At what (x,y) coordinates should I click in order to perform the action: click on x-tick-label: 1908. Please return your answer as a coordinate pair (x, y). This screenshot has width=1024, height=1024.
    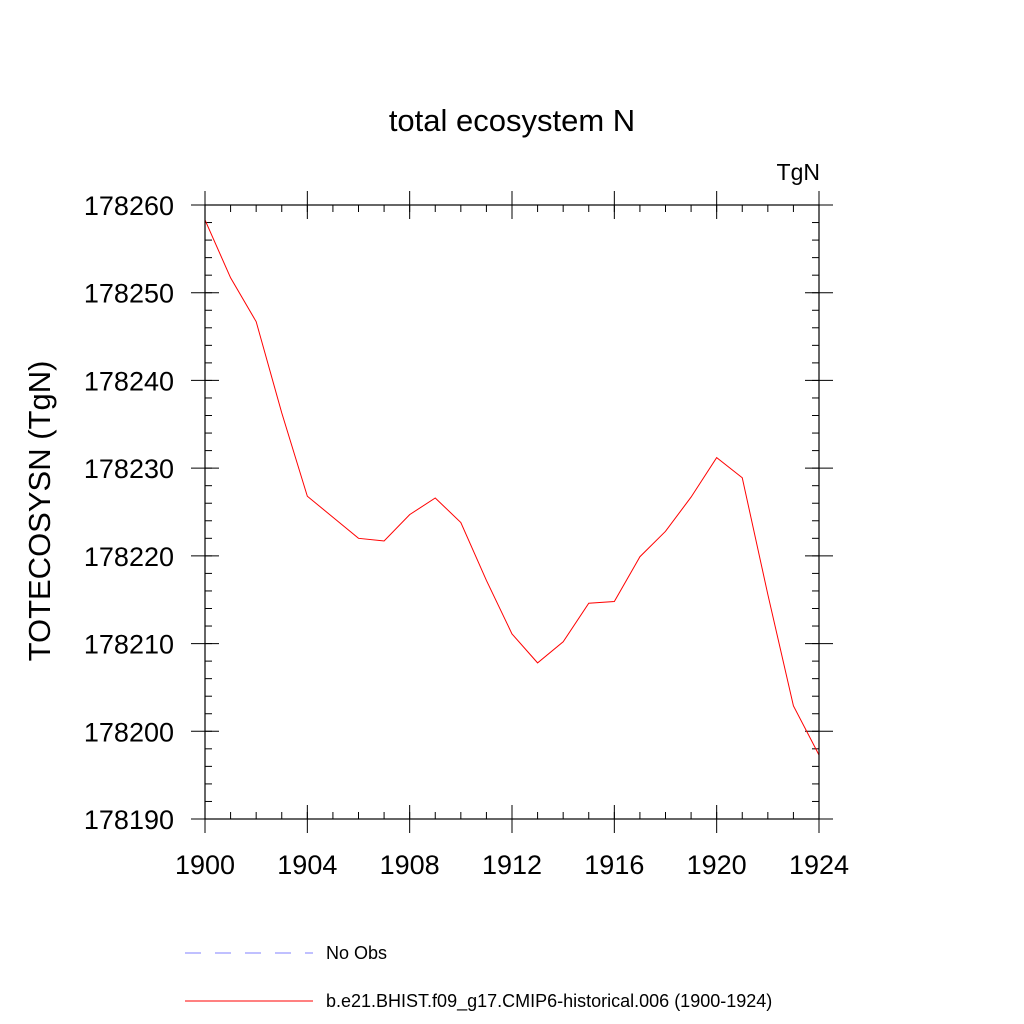
    Looking at the image, I should click on (410, 865).